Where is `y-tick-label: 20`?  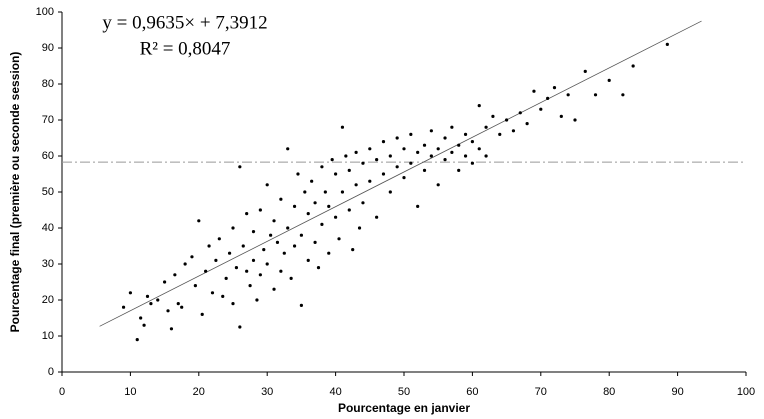 y-tick-label: 20 is located at coordinates (48, 300).